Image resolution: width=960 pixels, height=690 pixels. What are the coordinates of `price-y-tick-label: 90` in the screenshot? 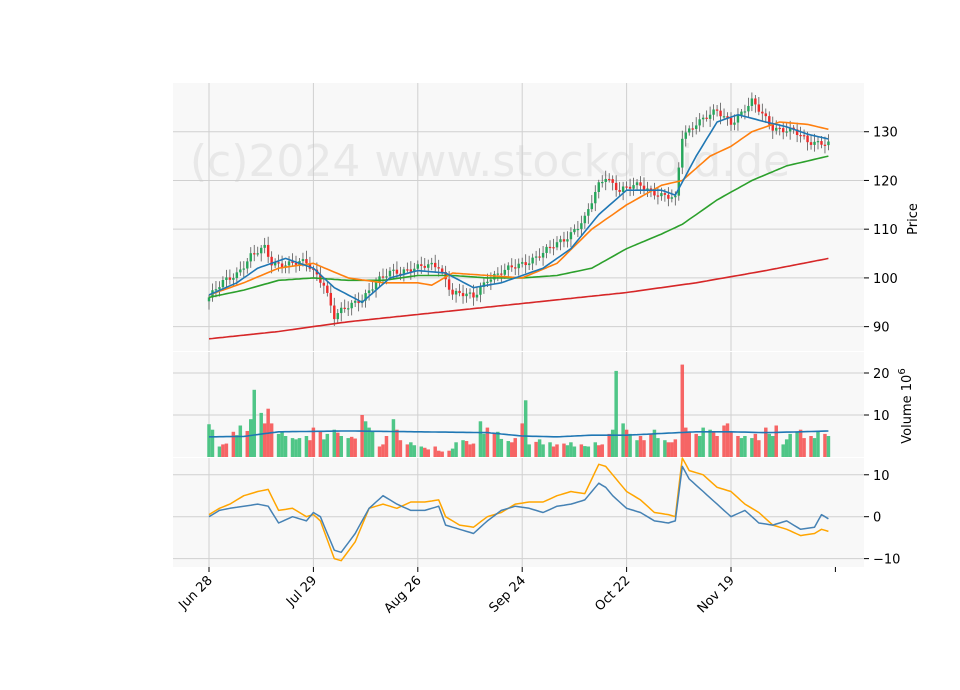 It's located at (881, 328).